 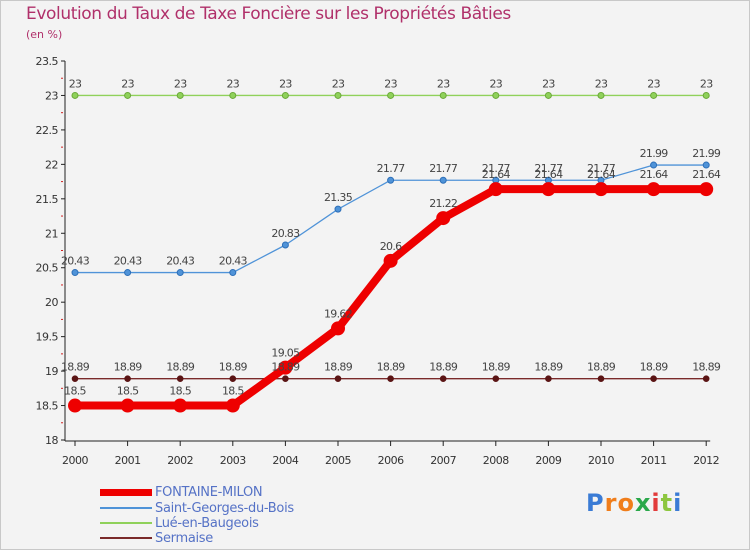 What do you see at coordinates (595, 503) in the screenshot?
I see `logo-letter: P` at bounding box center [595, 503].